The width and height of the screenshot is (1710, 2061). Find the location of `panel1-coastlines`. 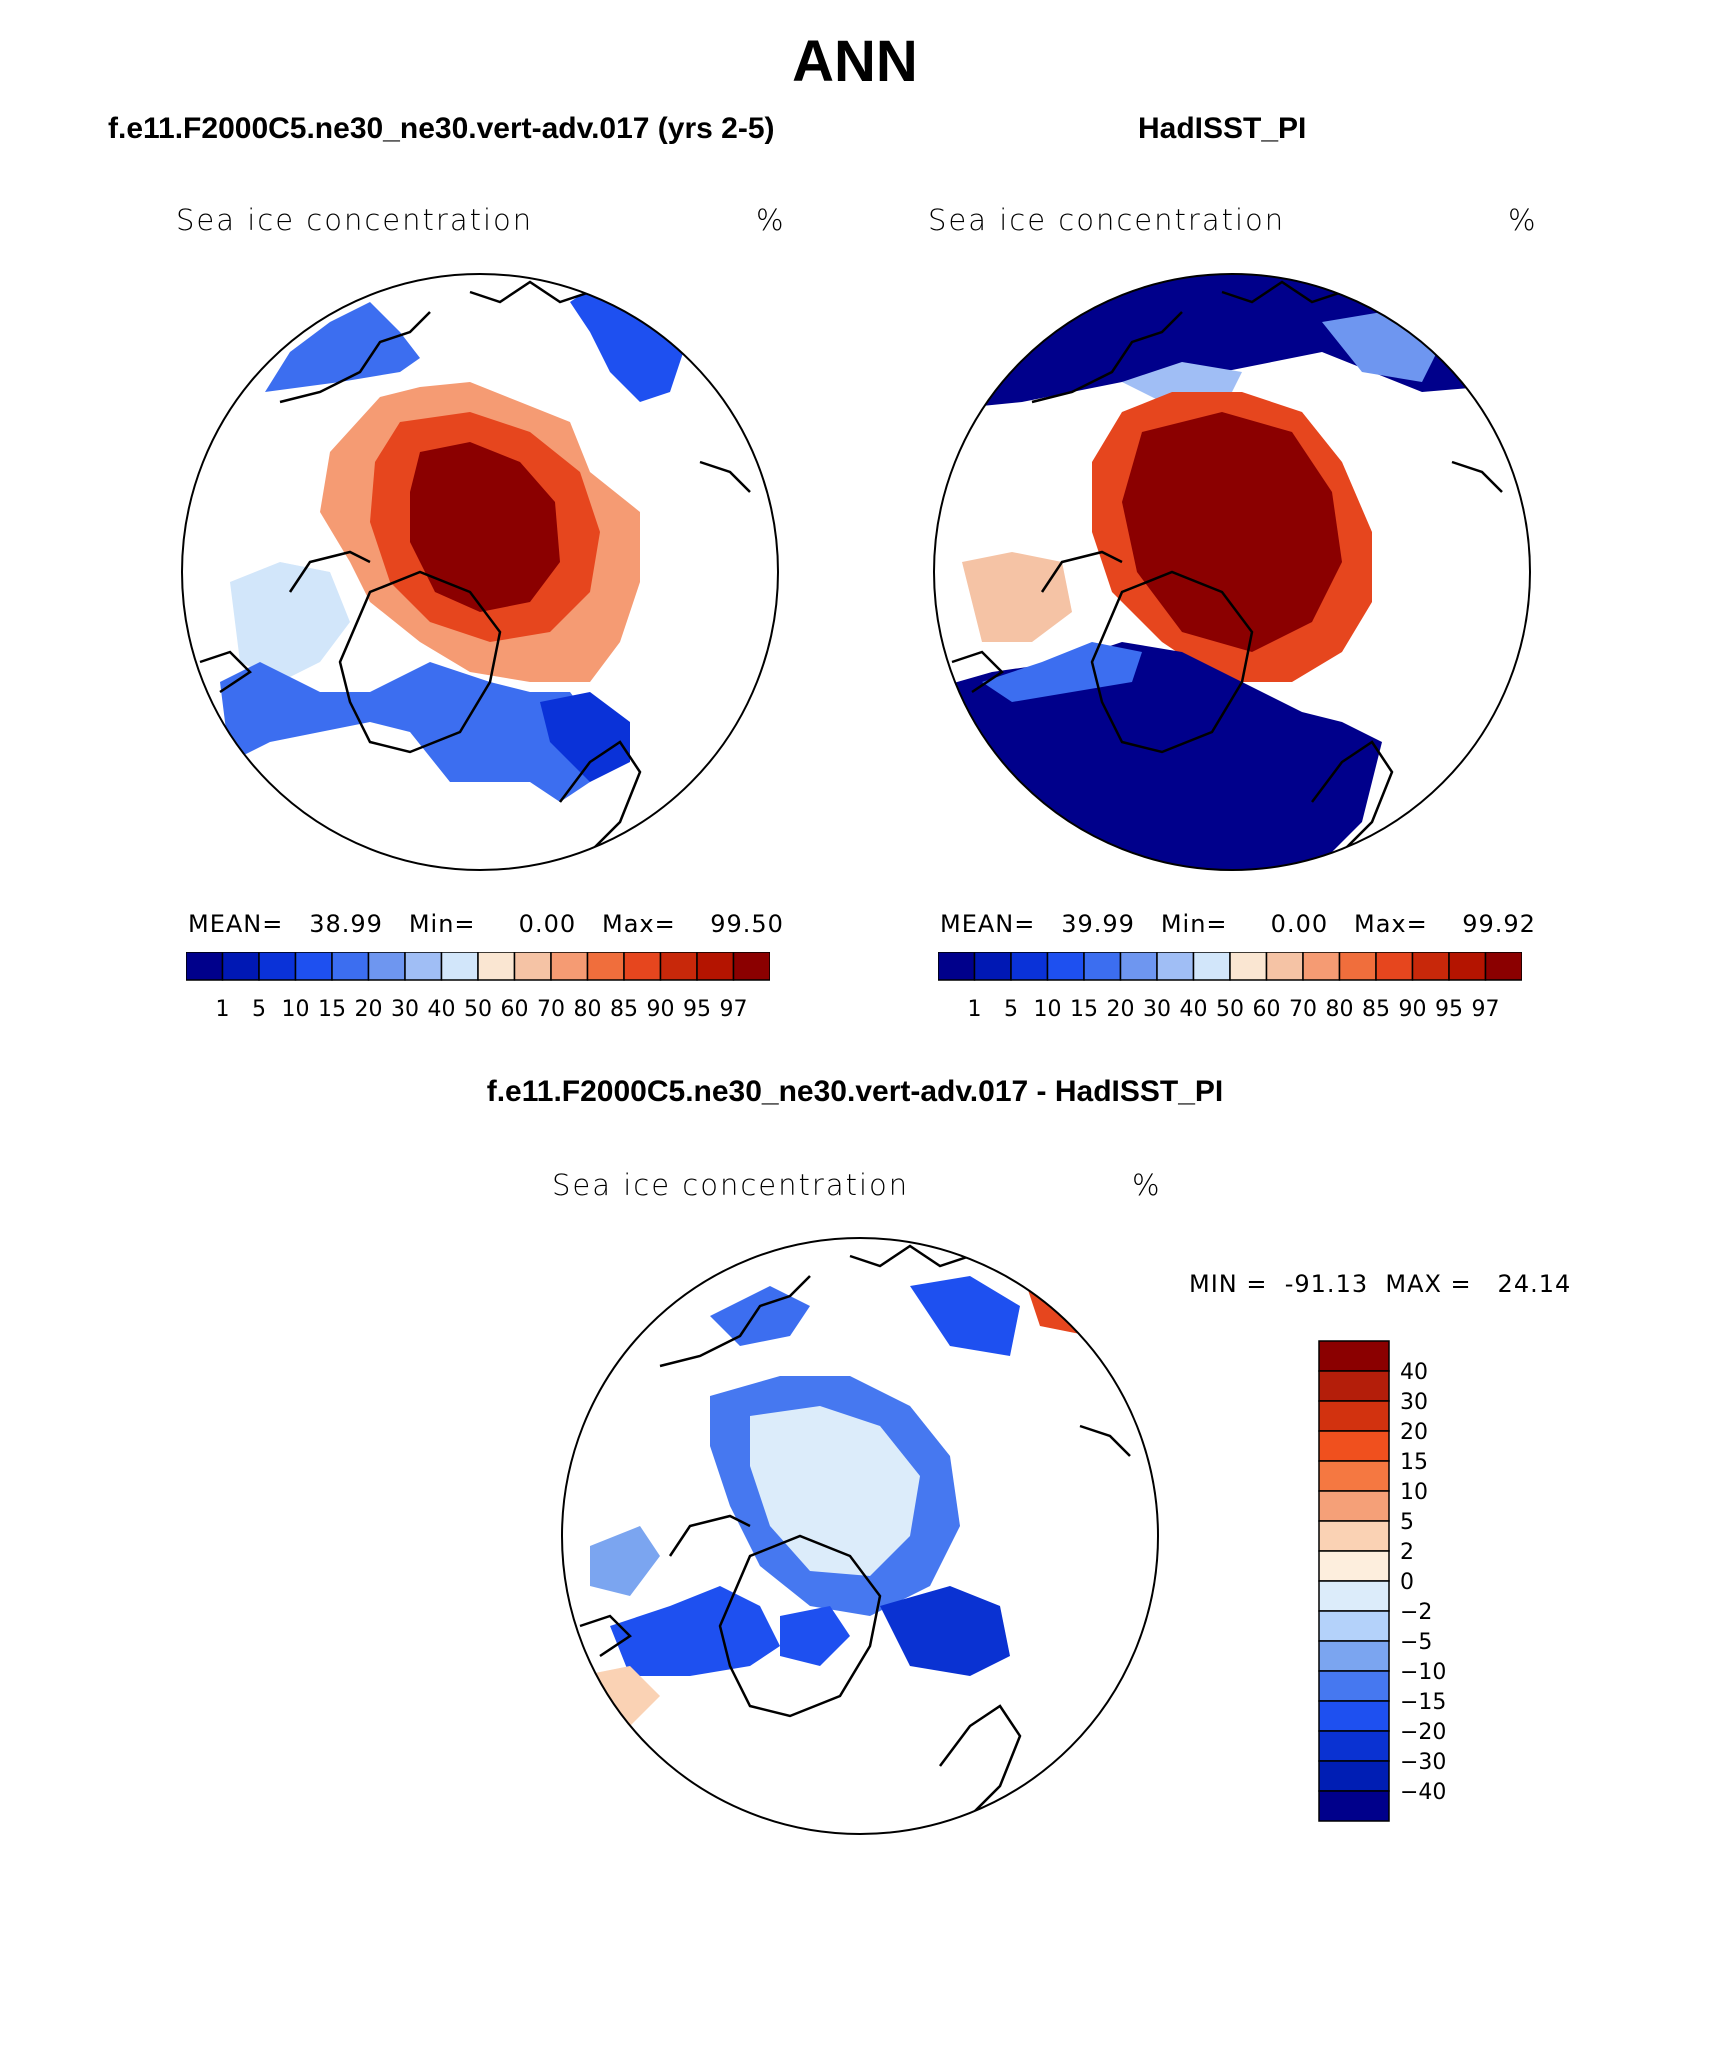

panel1-coastlines is located at coordinates (475, 569).